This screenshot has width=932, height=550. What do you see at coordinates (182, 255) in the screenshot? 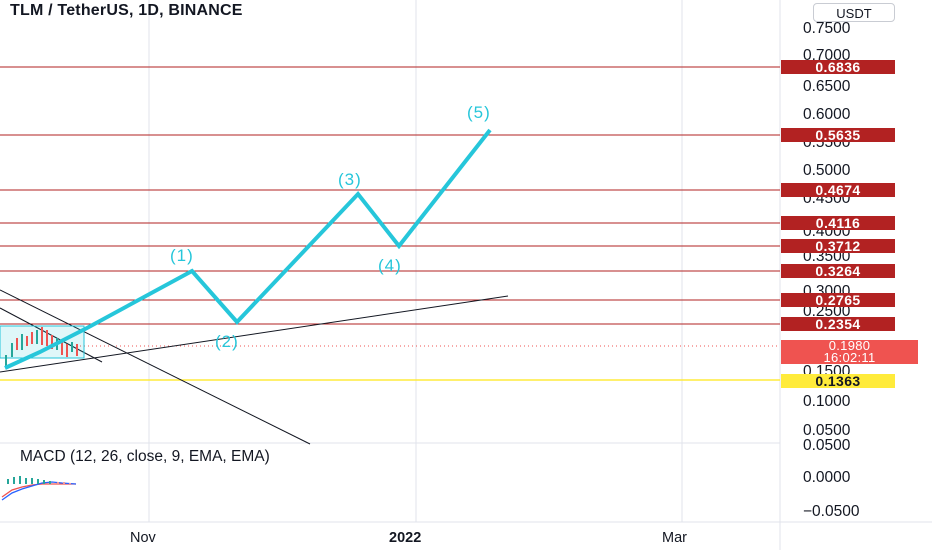
I see `wave-label-1: (1)` at bounding box center [182, 255].